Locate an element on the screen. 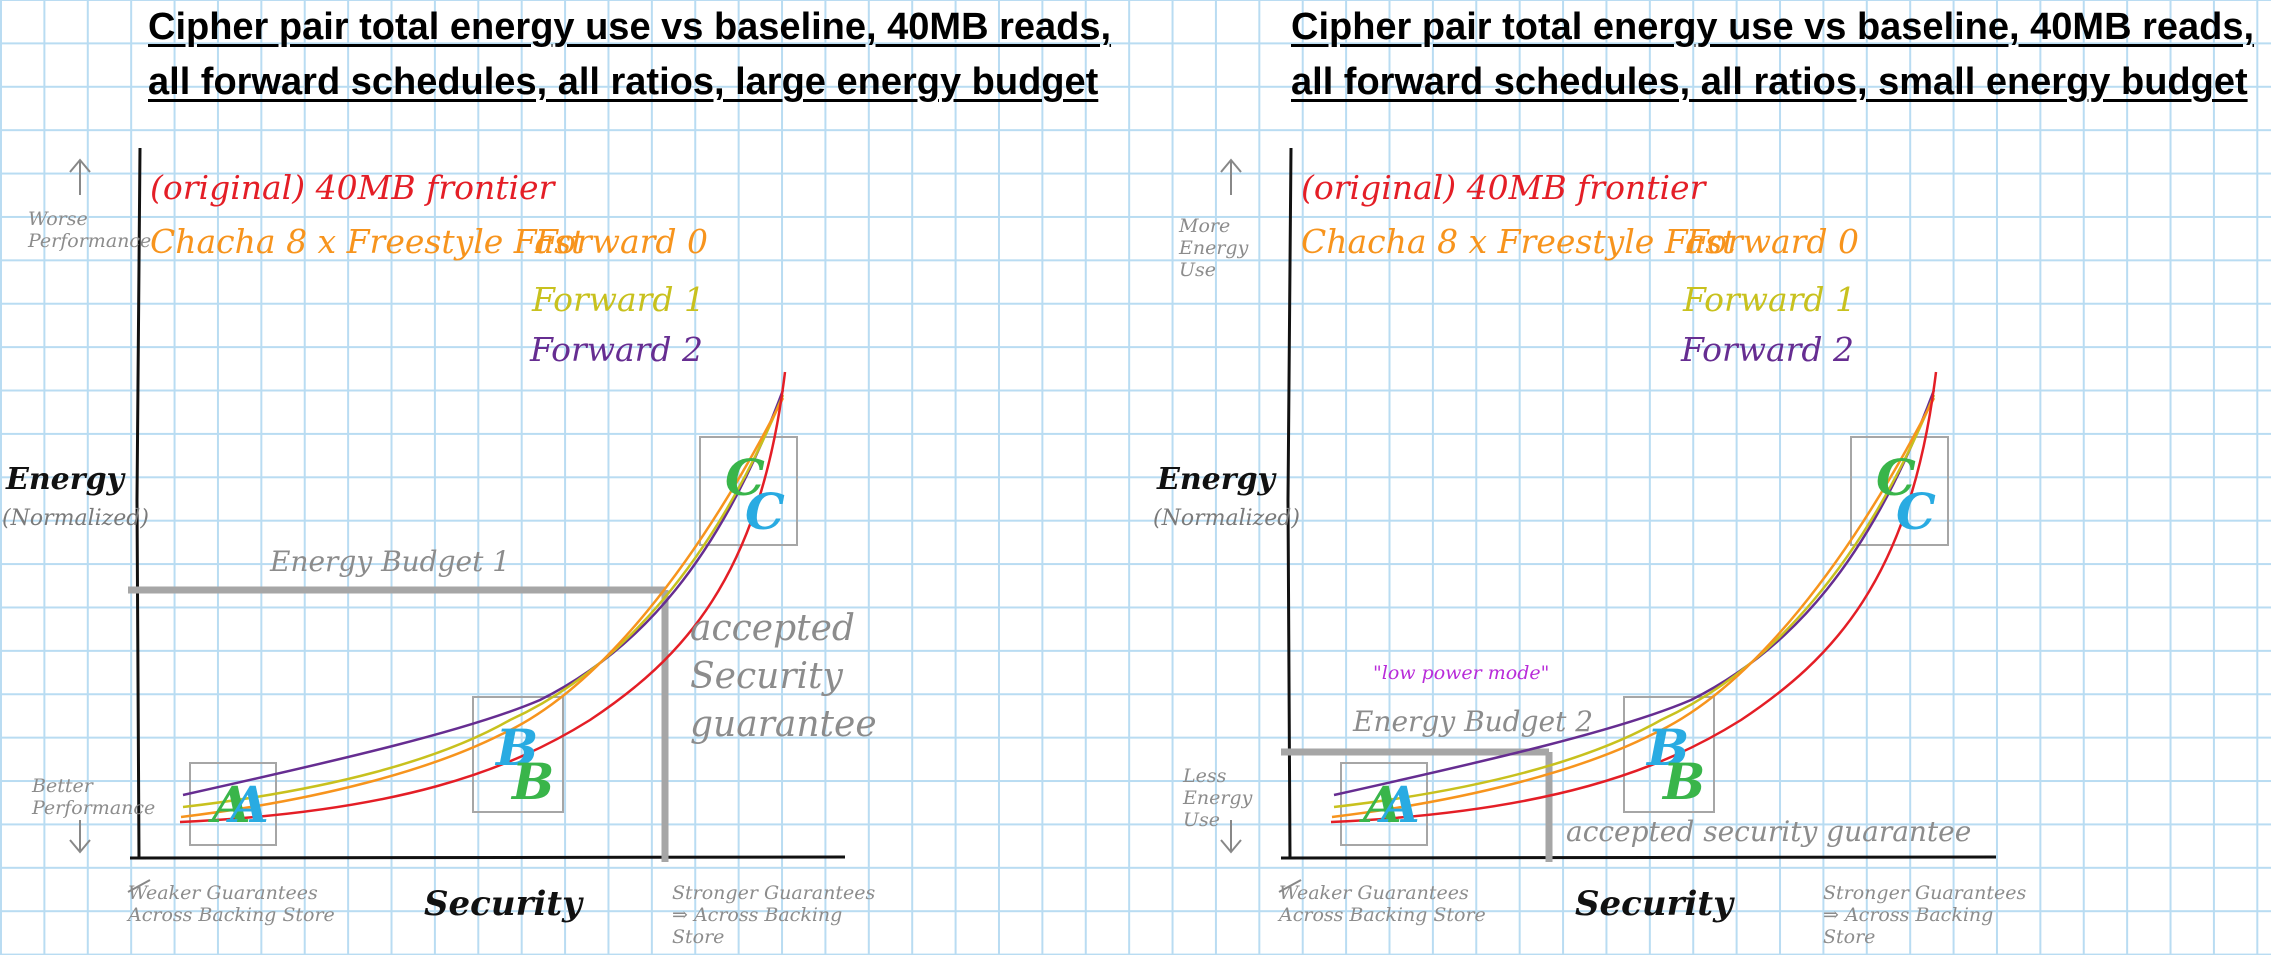 Image resolution: width=2271 pixels, height=955 pixels. low-power-mode-label: "low power mode" is located at coordinates (1461, 673).